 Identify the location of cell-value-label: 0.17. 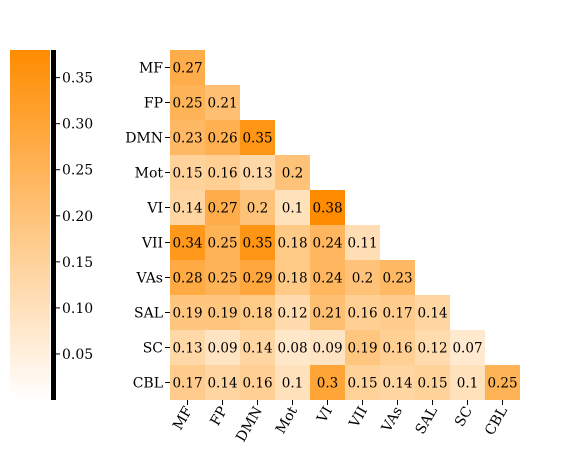
(397, 314).